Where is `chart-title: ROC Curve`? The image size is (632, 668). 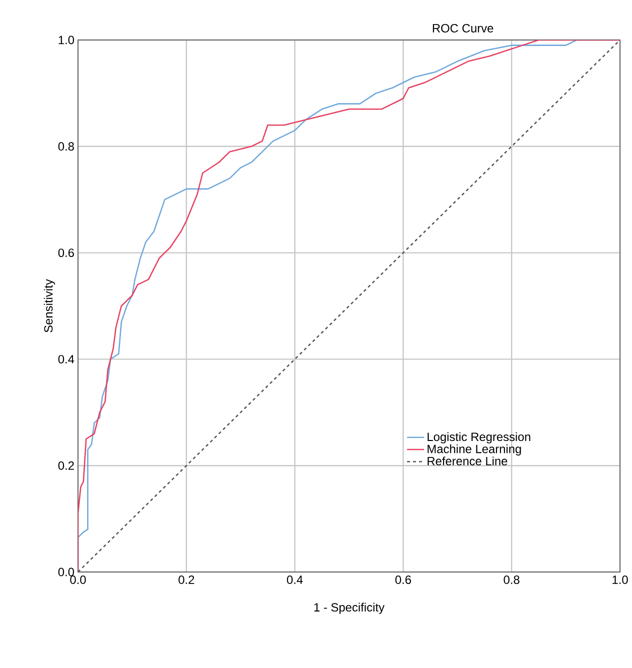
chart-title: ROC Curve is located at coordinates (463, 28).